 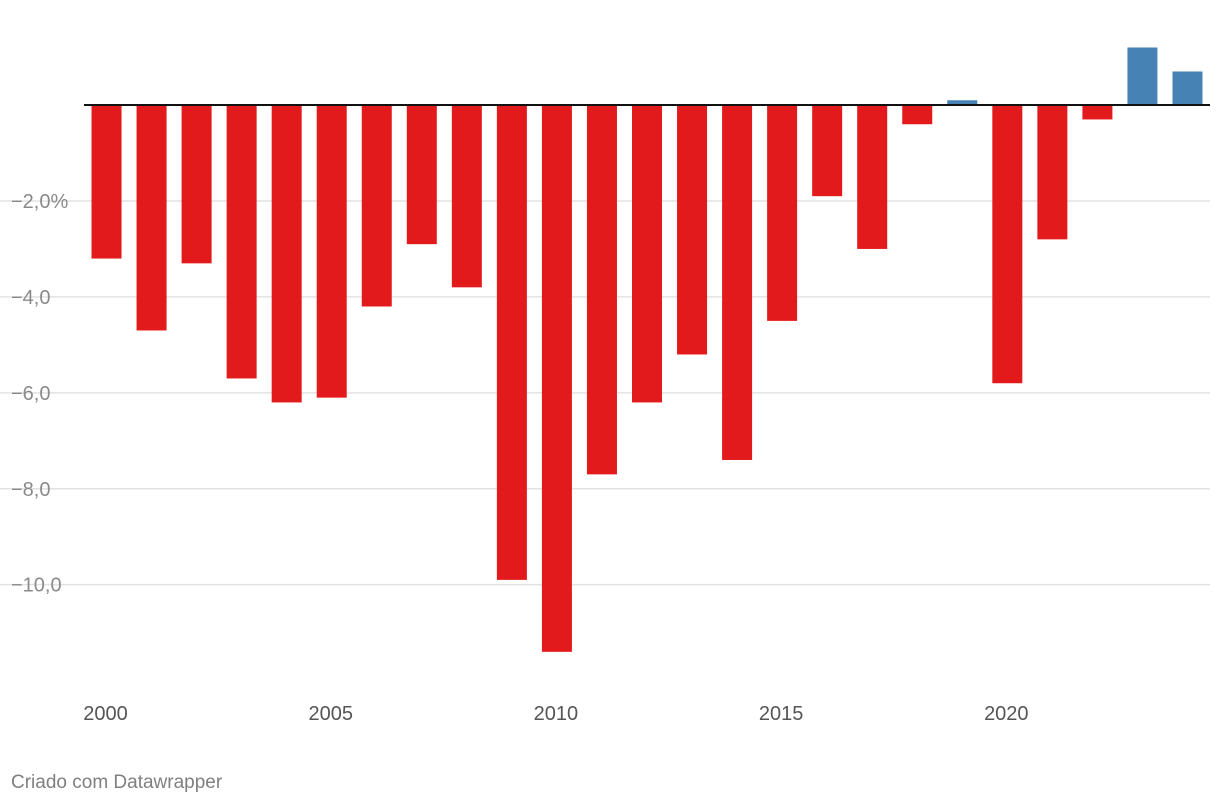 I want to click on x-tick-label: 2010, so click(x=556, y=714).